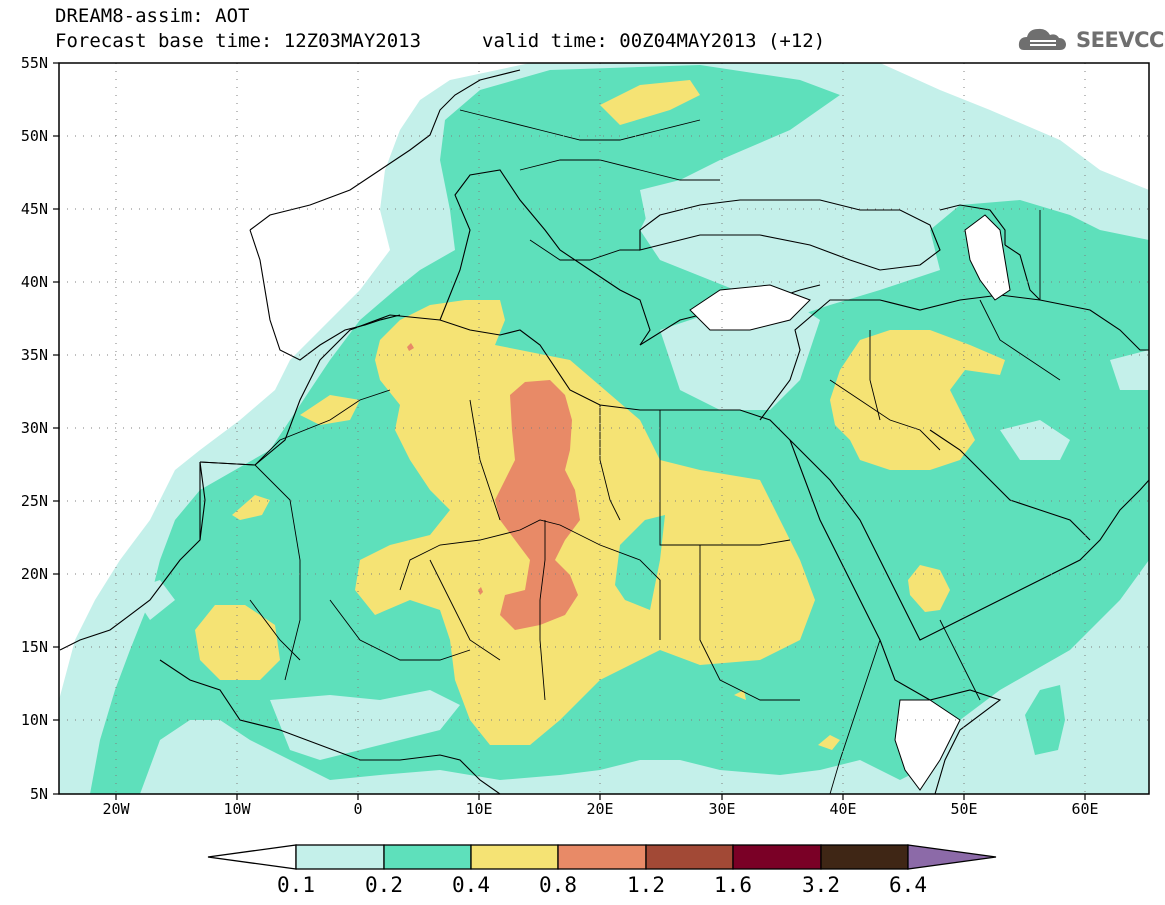  Describe the element at coordinates (471, 885) in the screenshot. I see `colorbar-label: 0.4` at that location.